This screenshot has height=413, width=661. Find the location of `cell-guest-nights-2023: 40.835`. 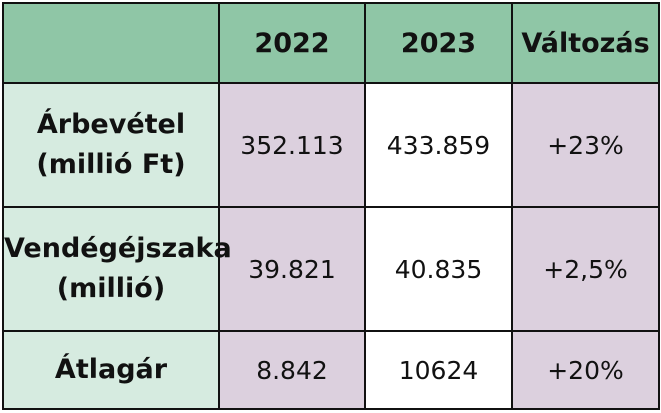

cell-guest-nights-2023: 40.835 is located at coordinates (438, 269).